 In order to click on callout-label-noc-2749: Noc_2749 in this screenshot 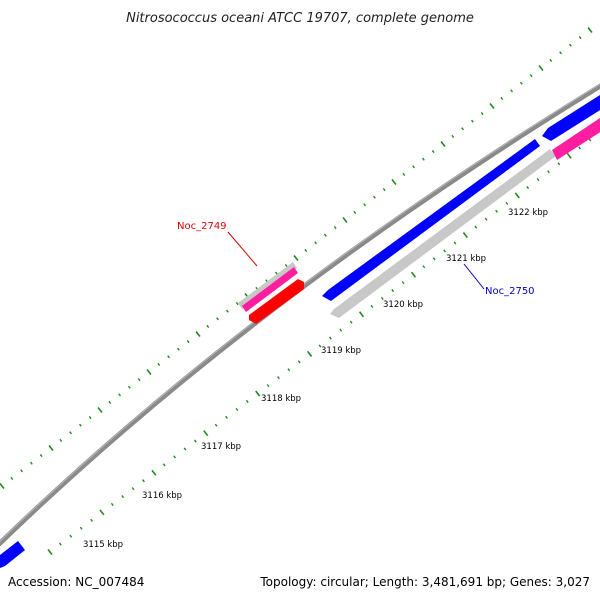, I will do `click(202, 226)`.